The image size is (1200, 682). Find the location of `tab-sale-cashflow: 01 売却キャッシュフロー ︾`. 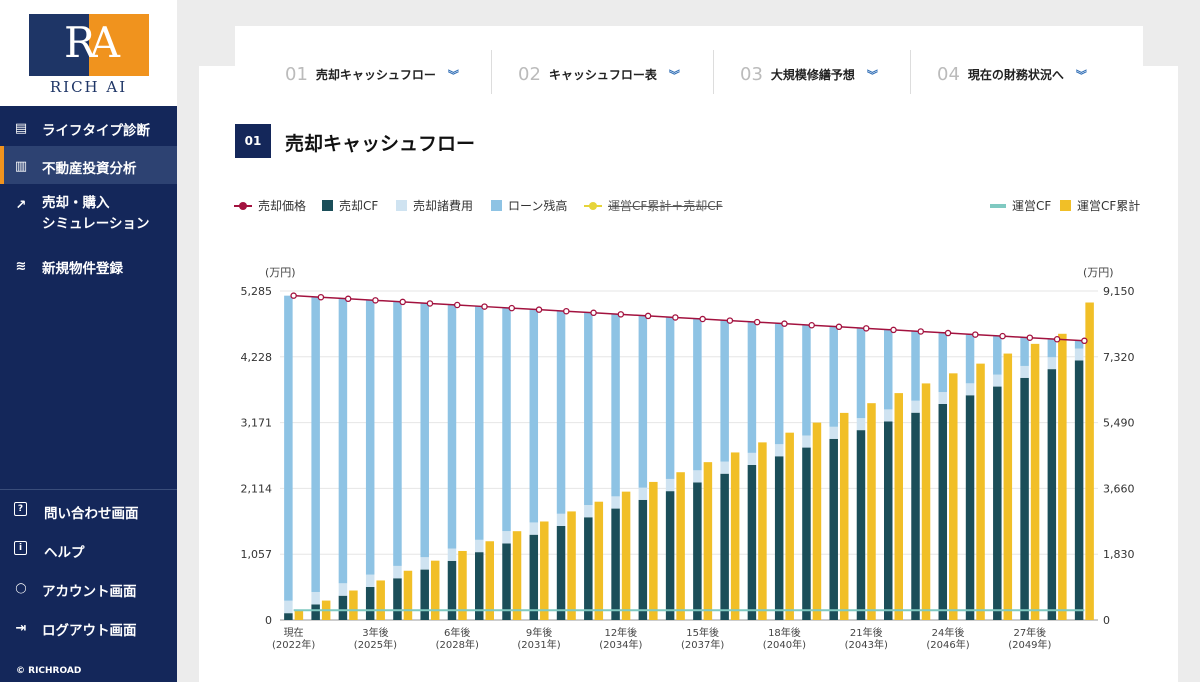

tab-sale-cashflow: 01 売却キャッシュフロー ︾ is located at coordinates (372, 74).